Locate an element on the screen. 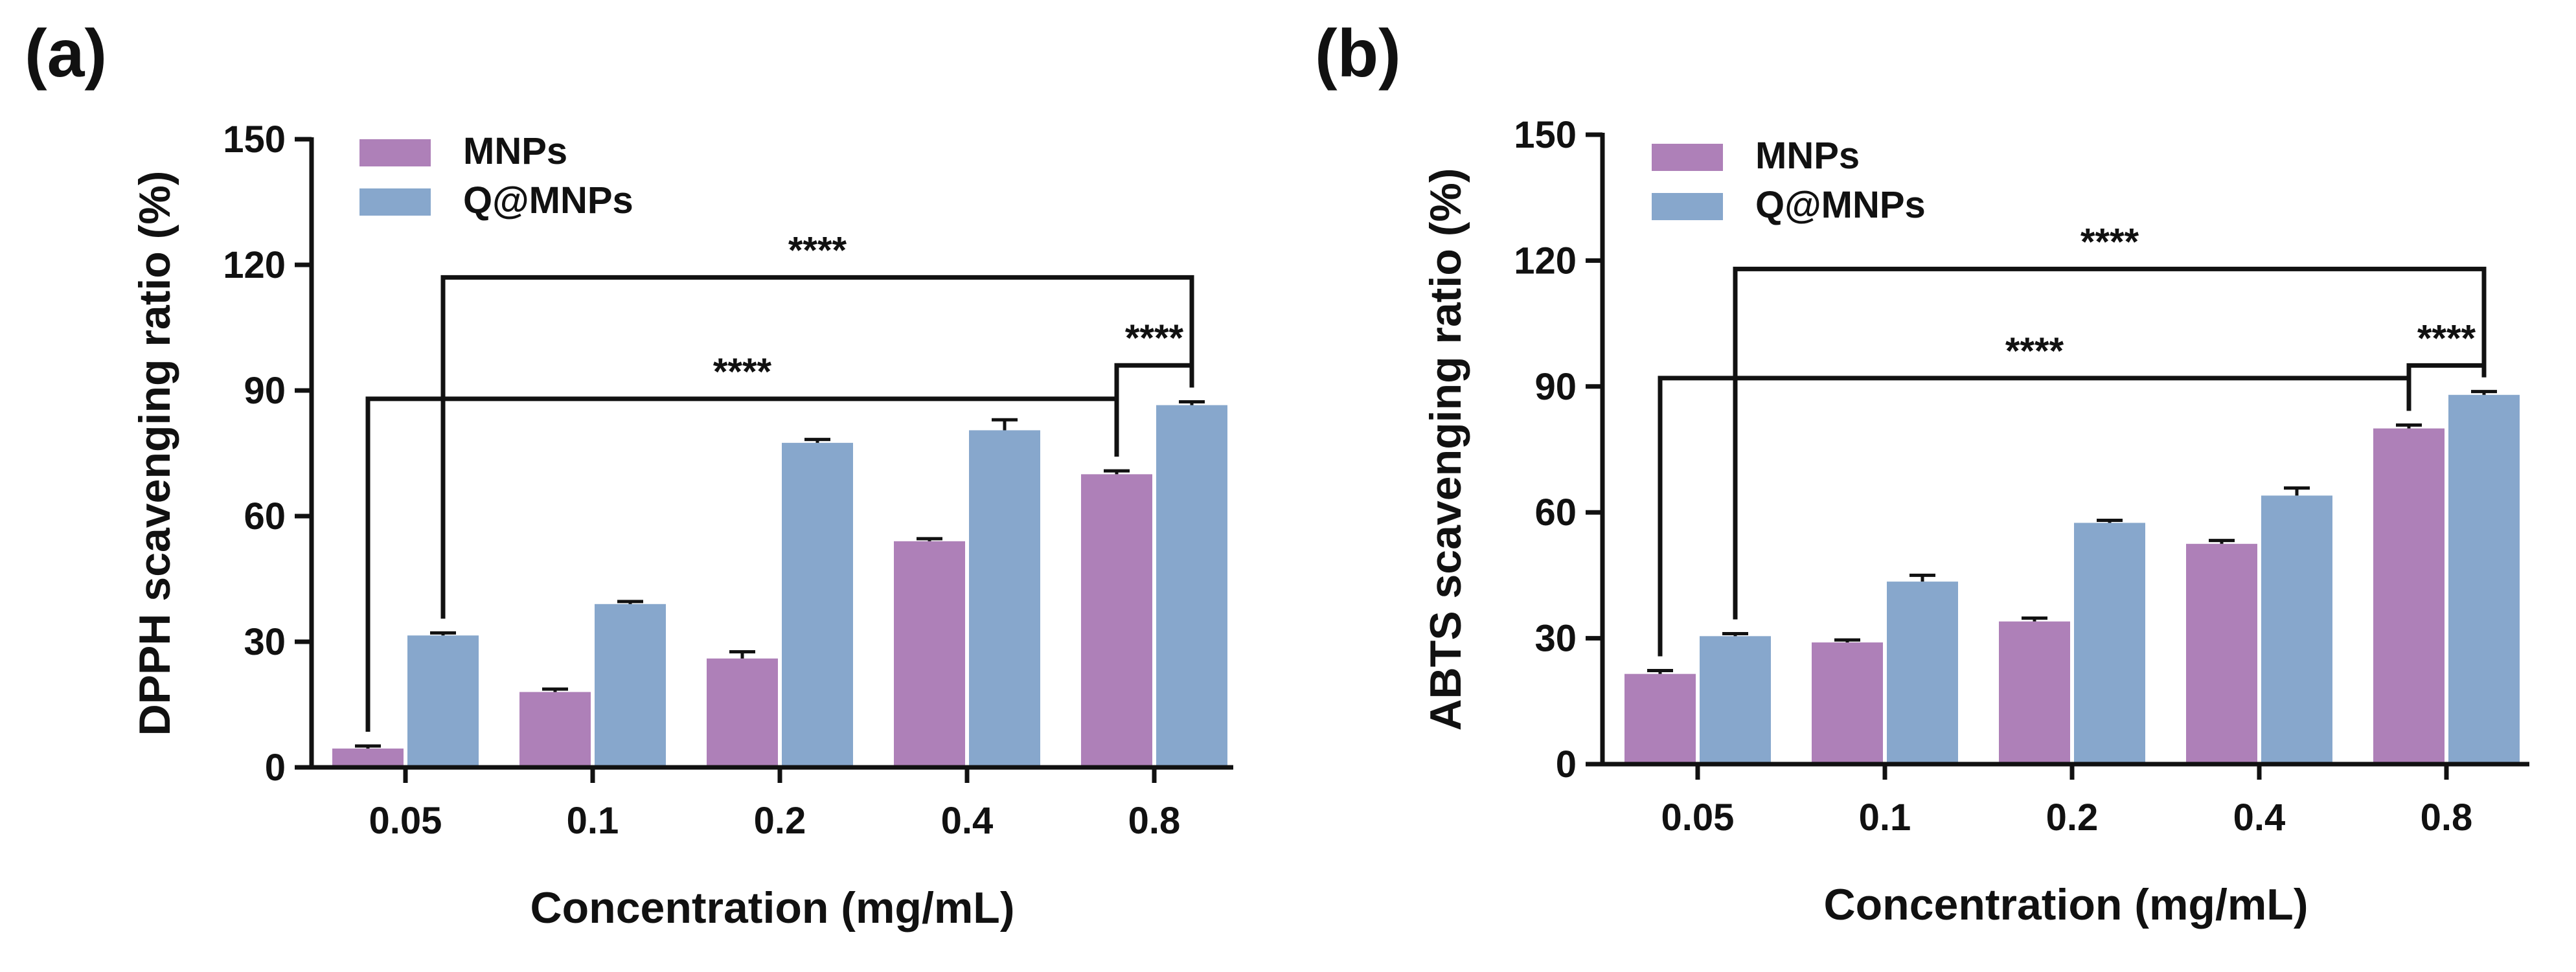  y-axis-title: DPPH scavenging ratio (%) is located at coordinates (155, 454).